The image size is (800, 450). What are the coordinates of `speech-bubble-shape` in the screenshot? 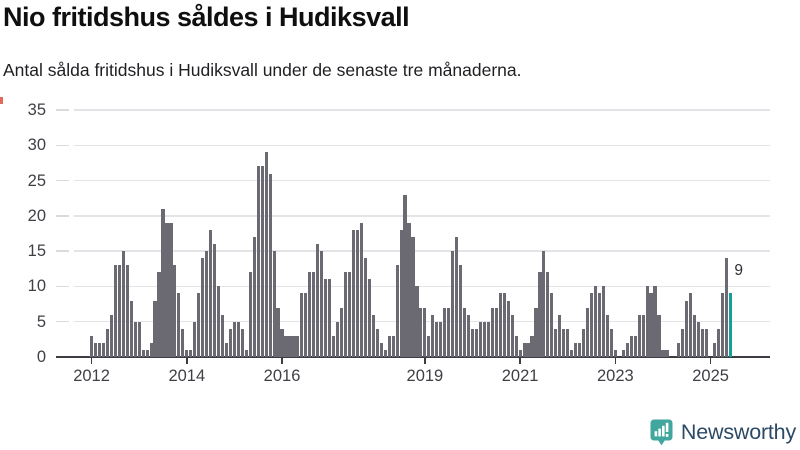 It's located at (661, 432).